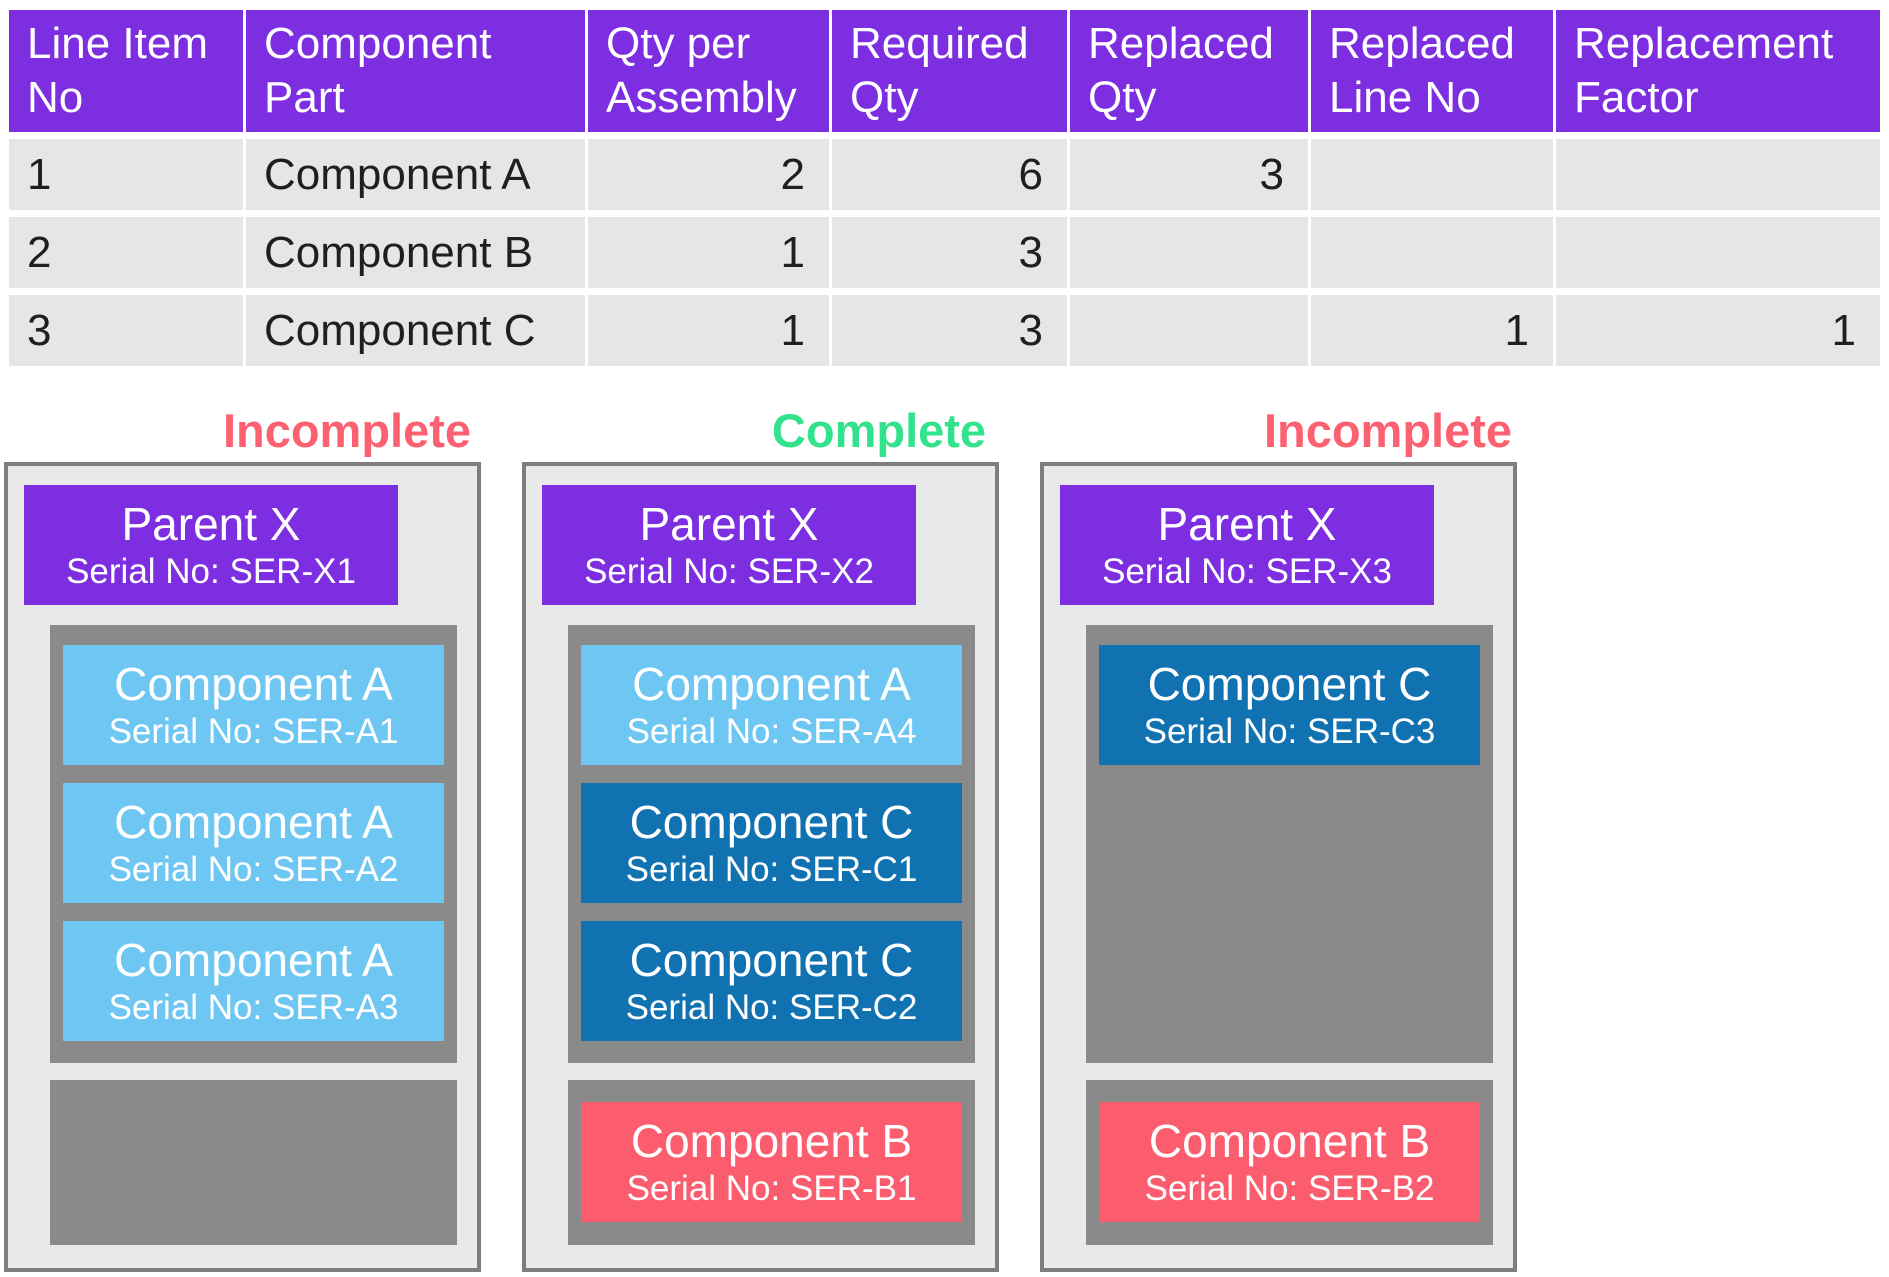 This screenshot has height=1277, width=1889. What do you see at coordinates (253, 1007) in the screenshot?
I see `component-serial: Serial No: SER-A3` at bounding box center [253, 1007].